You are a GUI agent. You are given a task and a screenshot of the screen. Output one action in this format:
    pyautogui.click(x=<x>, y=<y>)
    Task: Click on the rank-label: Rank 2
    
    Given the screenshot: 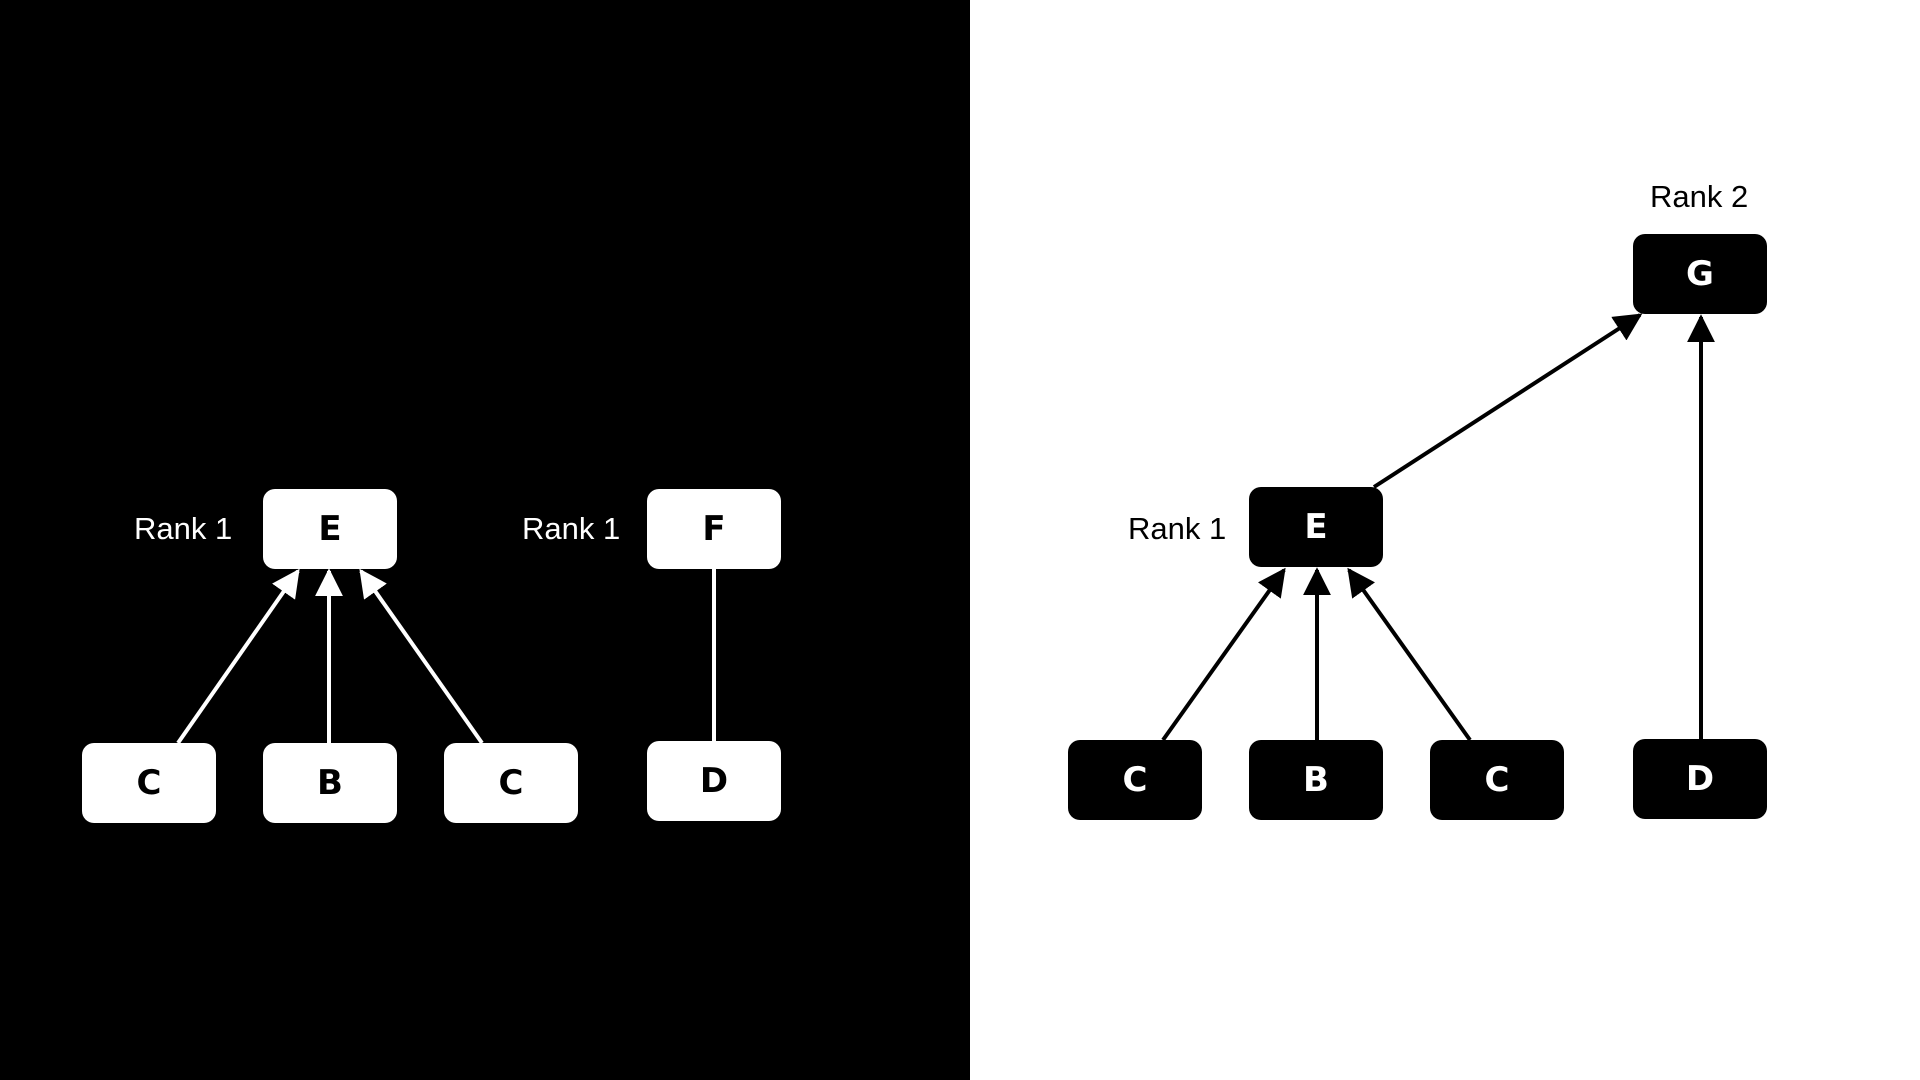 What is the action you would take?
    pyautogui.click(x=1699, y=196)
    